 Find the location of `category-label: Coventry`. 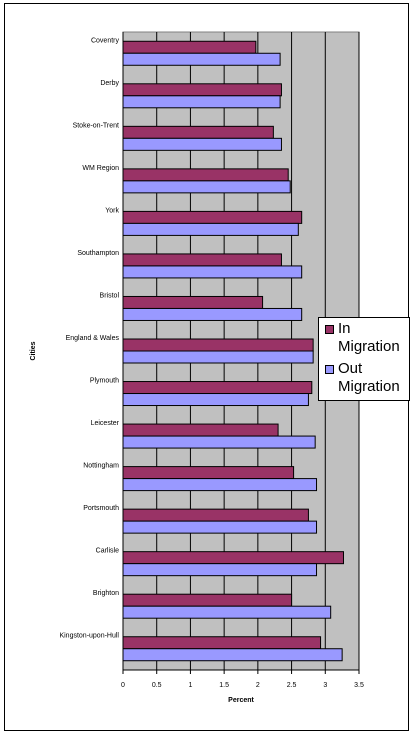

category-label: Coventry is located at coordinates (105, 40).